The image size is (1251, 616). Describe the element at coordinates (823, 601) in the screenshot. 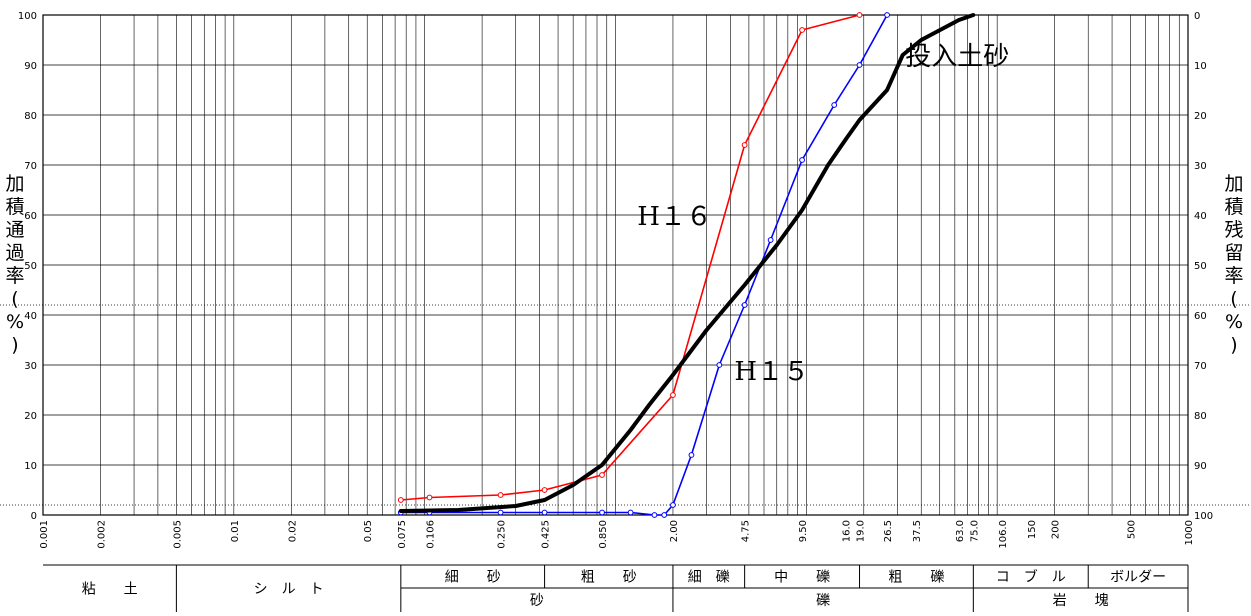

I see `soil-group-label: 礫` at that location.